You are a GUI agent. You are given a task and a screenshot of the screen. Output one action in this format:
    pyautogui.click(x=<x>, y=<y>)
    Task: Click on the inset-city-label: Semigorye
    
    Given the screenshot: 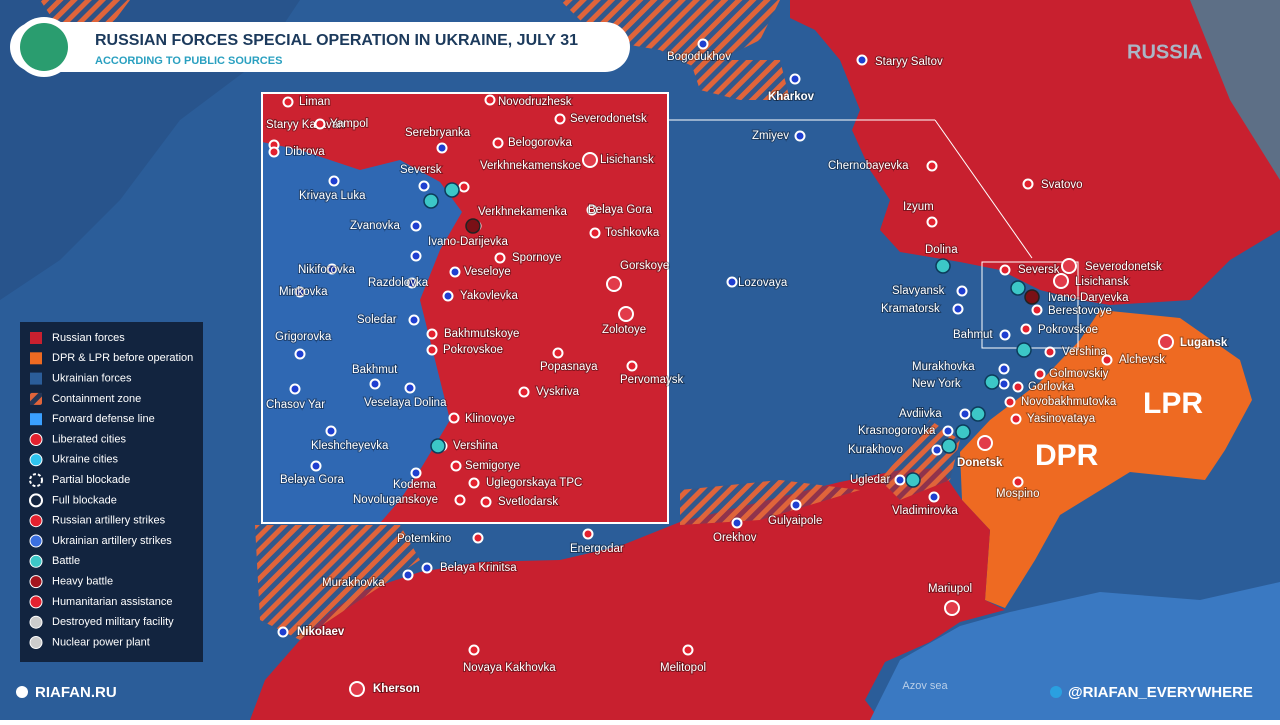 What is the action you would take?
    pyautogui.click(x=492, y=466)
    